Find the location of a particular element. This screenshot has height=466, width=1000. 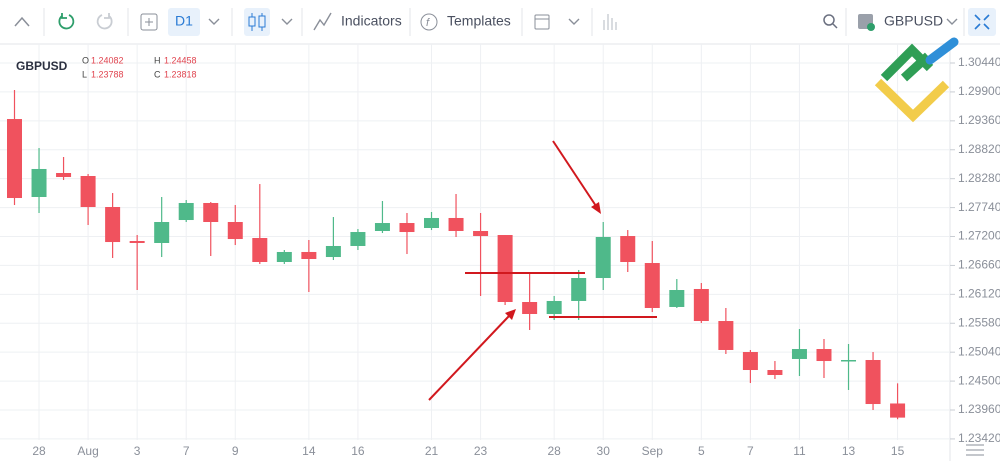

volume-icon is located at coordinates (610, 22).